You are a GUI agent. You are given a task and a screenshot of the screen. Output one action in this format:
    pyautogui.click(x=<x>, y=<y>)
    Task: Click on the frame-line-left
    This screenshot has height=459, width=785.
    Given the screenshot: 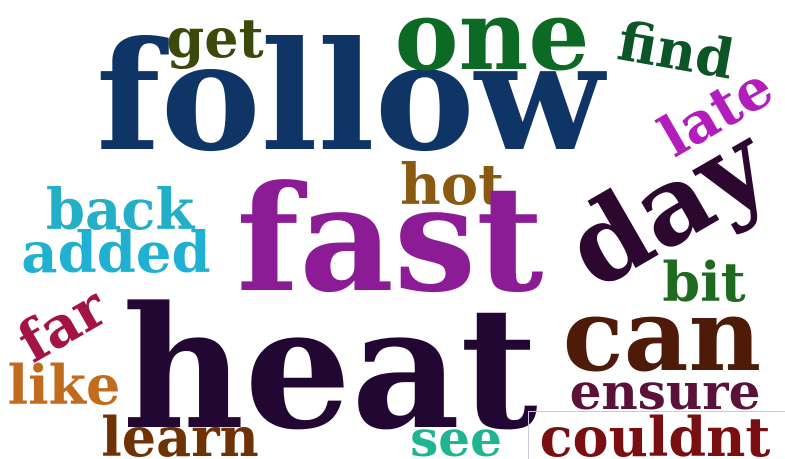 What is the action you would take?
    pyautogui.click(x=528, y=435)
    